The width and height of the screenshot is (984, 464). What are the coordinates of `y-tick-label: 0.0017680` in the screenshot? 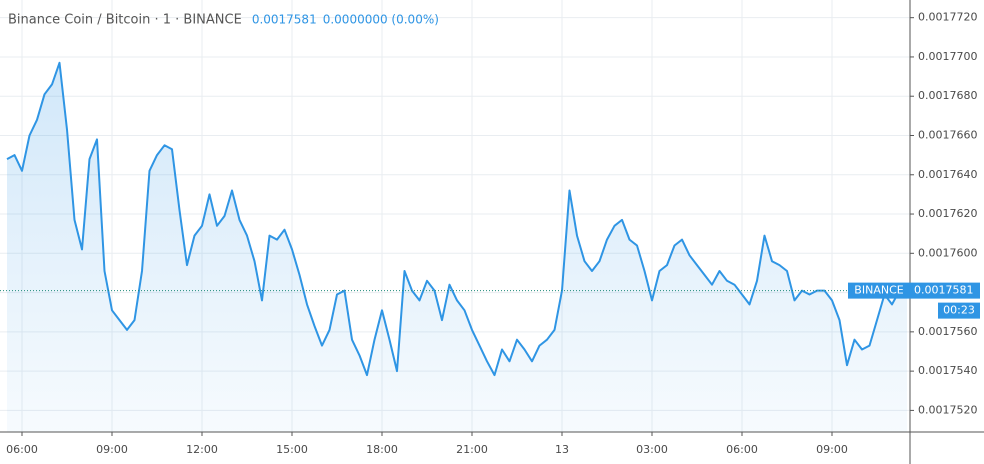 It's located at (948, 95).